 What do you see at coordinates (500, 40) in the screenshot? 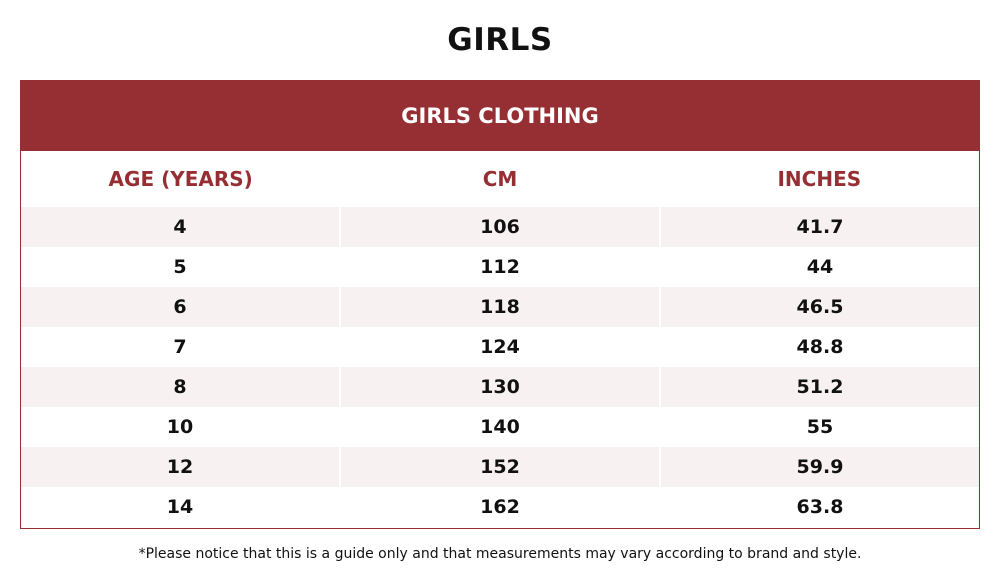
I see `page-title: GIRLS` at bounding box center [500, 40].